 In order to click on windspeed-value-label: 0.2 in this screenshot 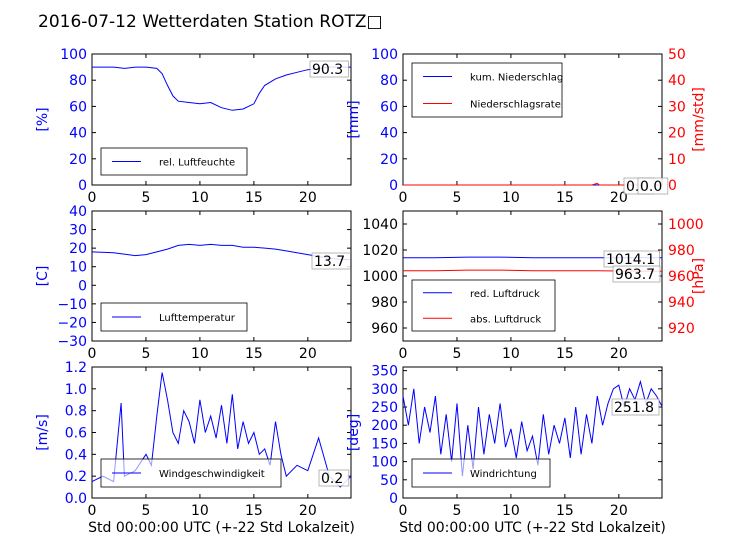, I will do `click(332, 479)`.